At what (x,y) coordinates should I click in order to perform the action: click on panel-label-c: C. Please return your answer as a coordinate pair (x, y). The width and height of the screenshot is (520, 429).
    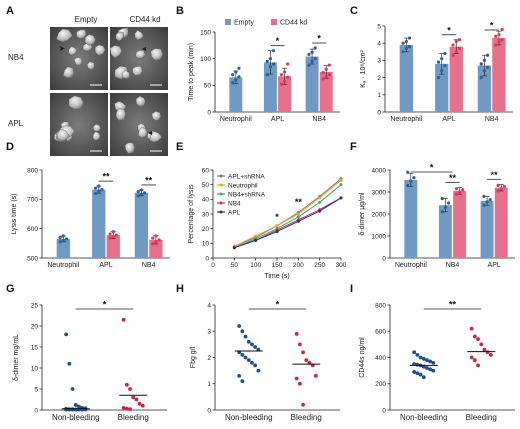
    Looking at the image, I should click on (354, 11).